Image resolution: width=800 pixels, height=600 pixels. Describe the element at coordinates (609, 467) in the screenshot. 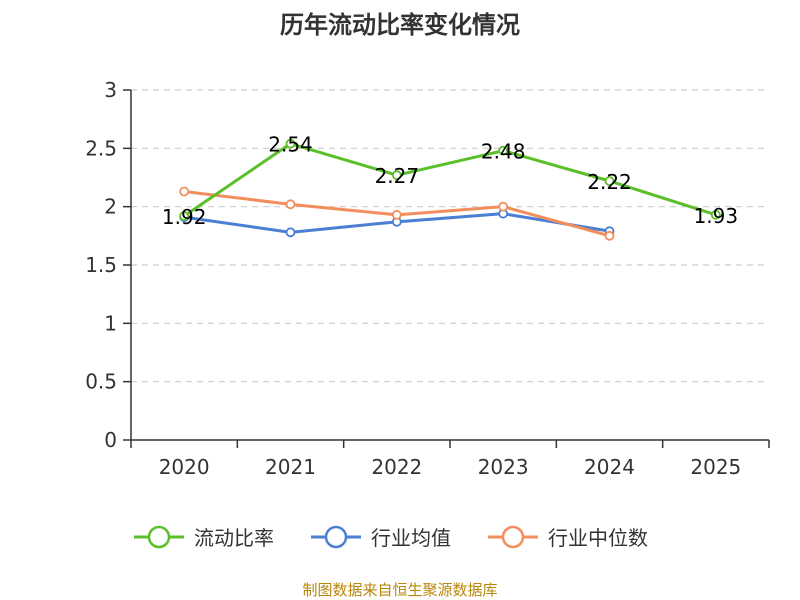

I see `x-tick-label: 2024` at that location.